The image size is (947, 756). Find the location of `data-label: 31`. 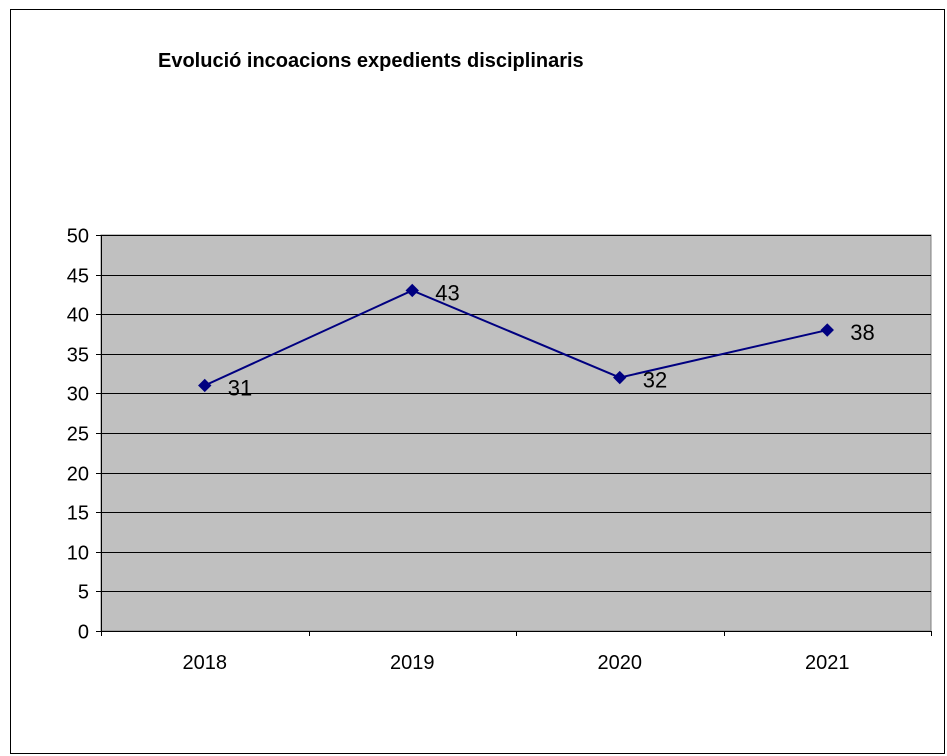

data-label: 31 is located at coordinates (240, 387).